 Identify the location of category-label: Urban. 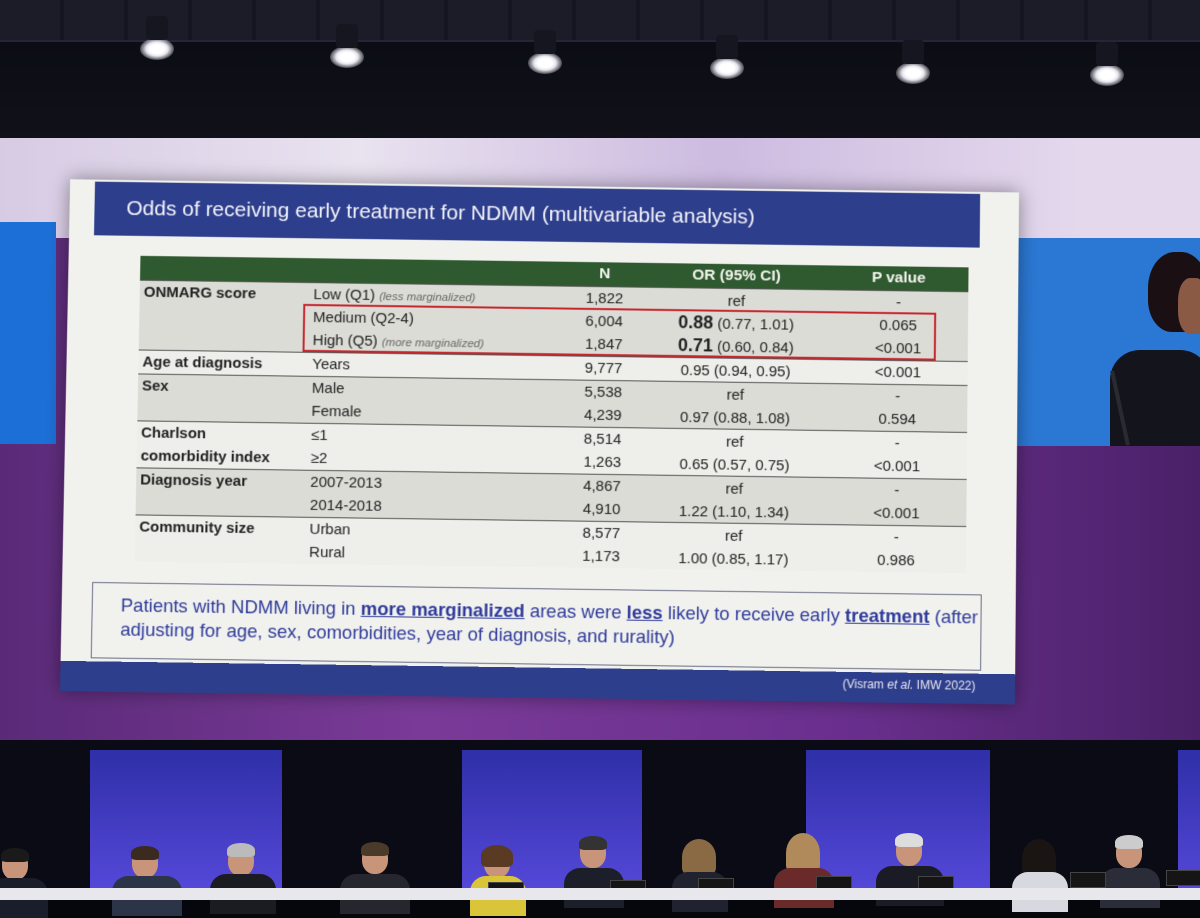
(329, 530).